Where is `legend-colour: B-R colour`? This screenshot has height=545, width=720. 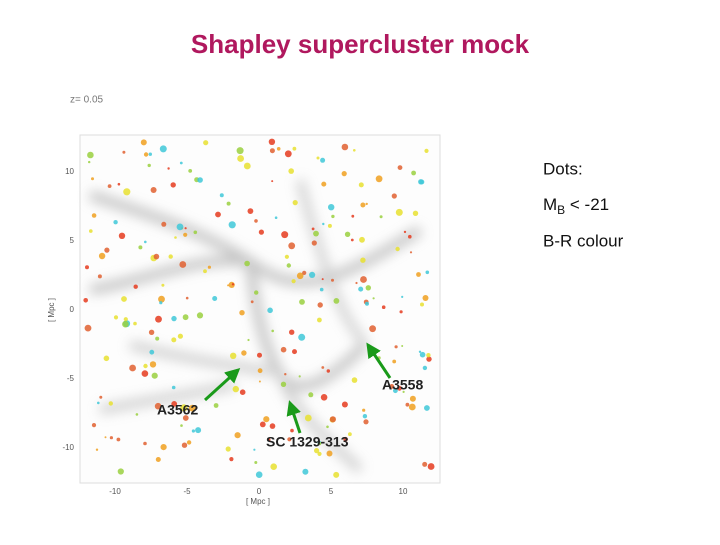
legend-colour: B-R colour is located at coordinates (583, 240).